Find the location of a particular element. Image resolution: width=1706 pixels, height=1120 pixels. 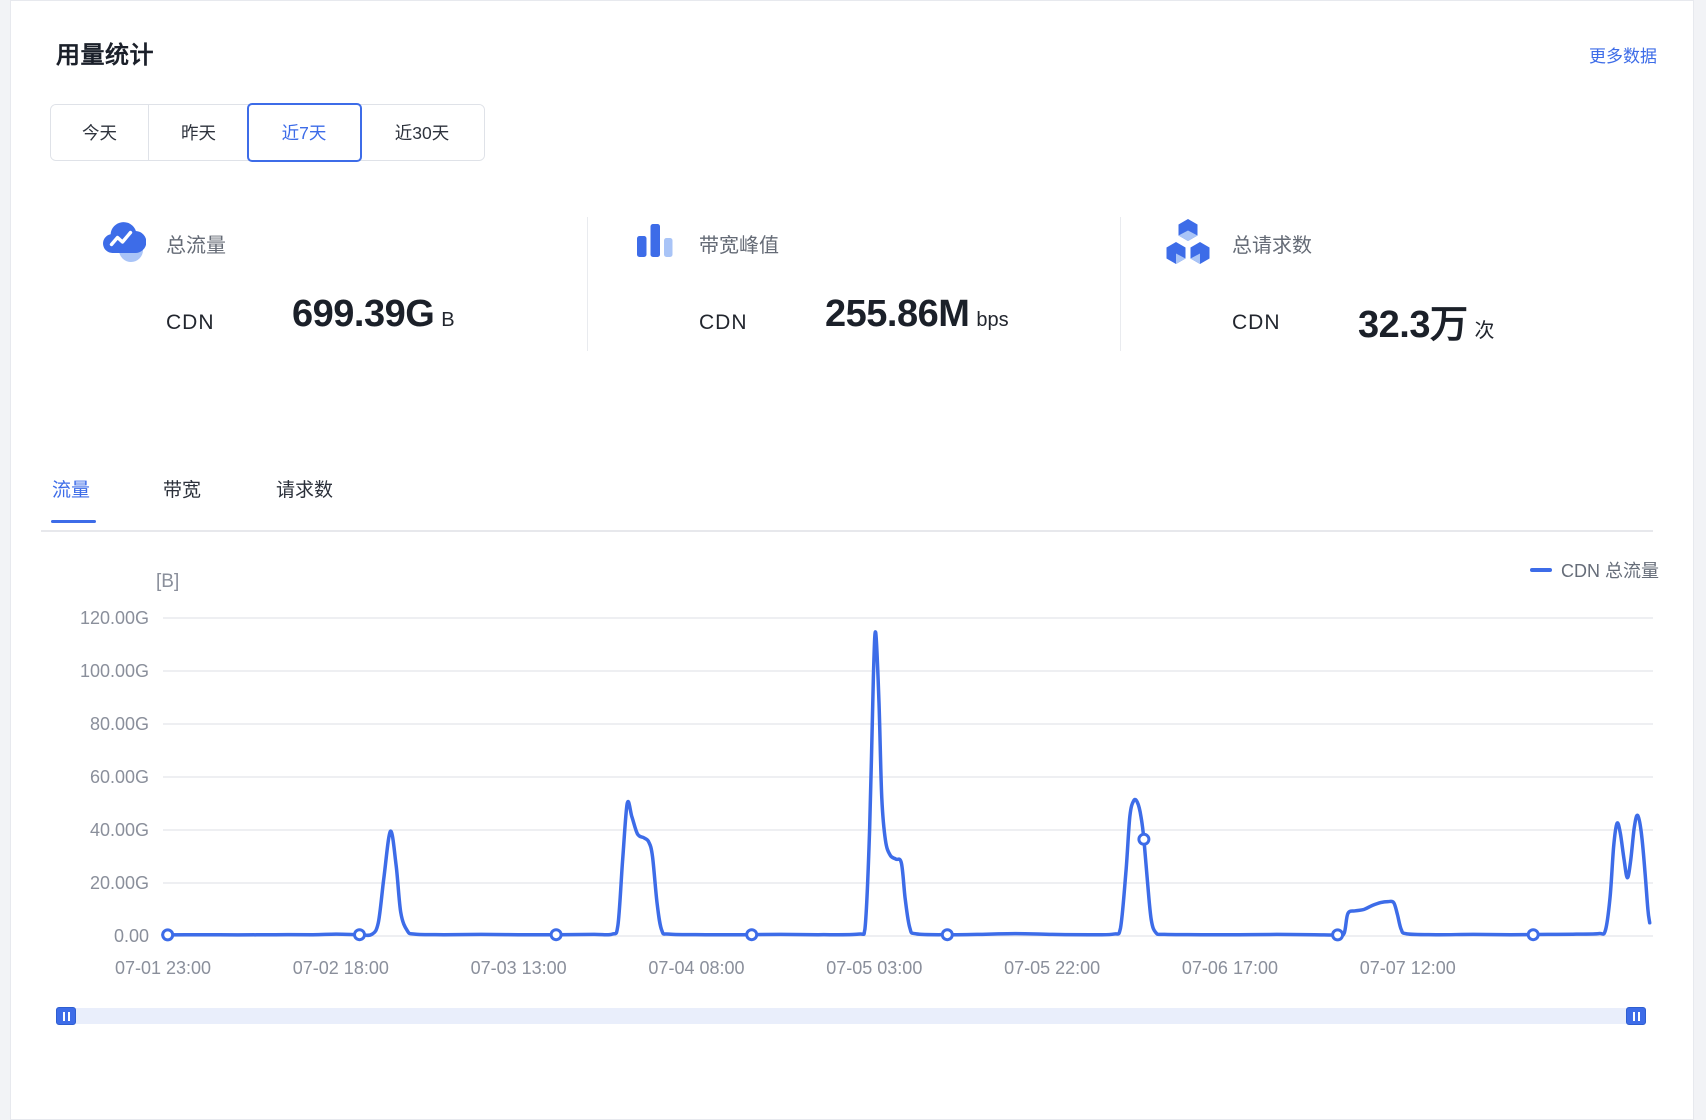

x-axis-tick-label: 07-05 22:00 is located at coordinates (1052, 968).